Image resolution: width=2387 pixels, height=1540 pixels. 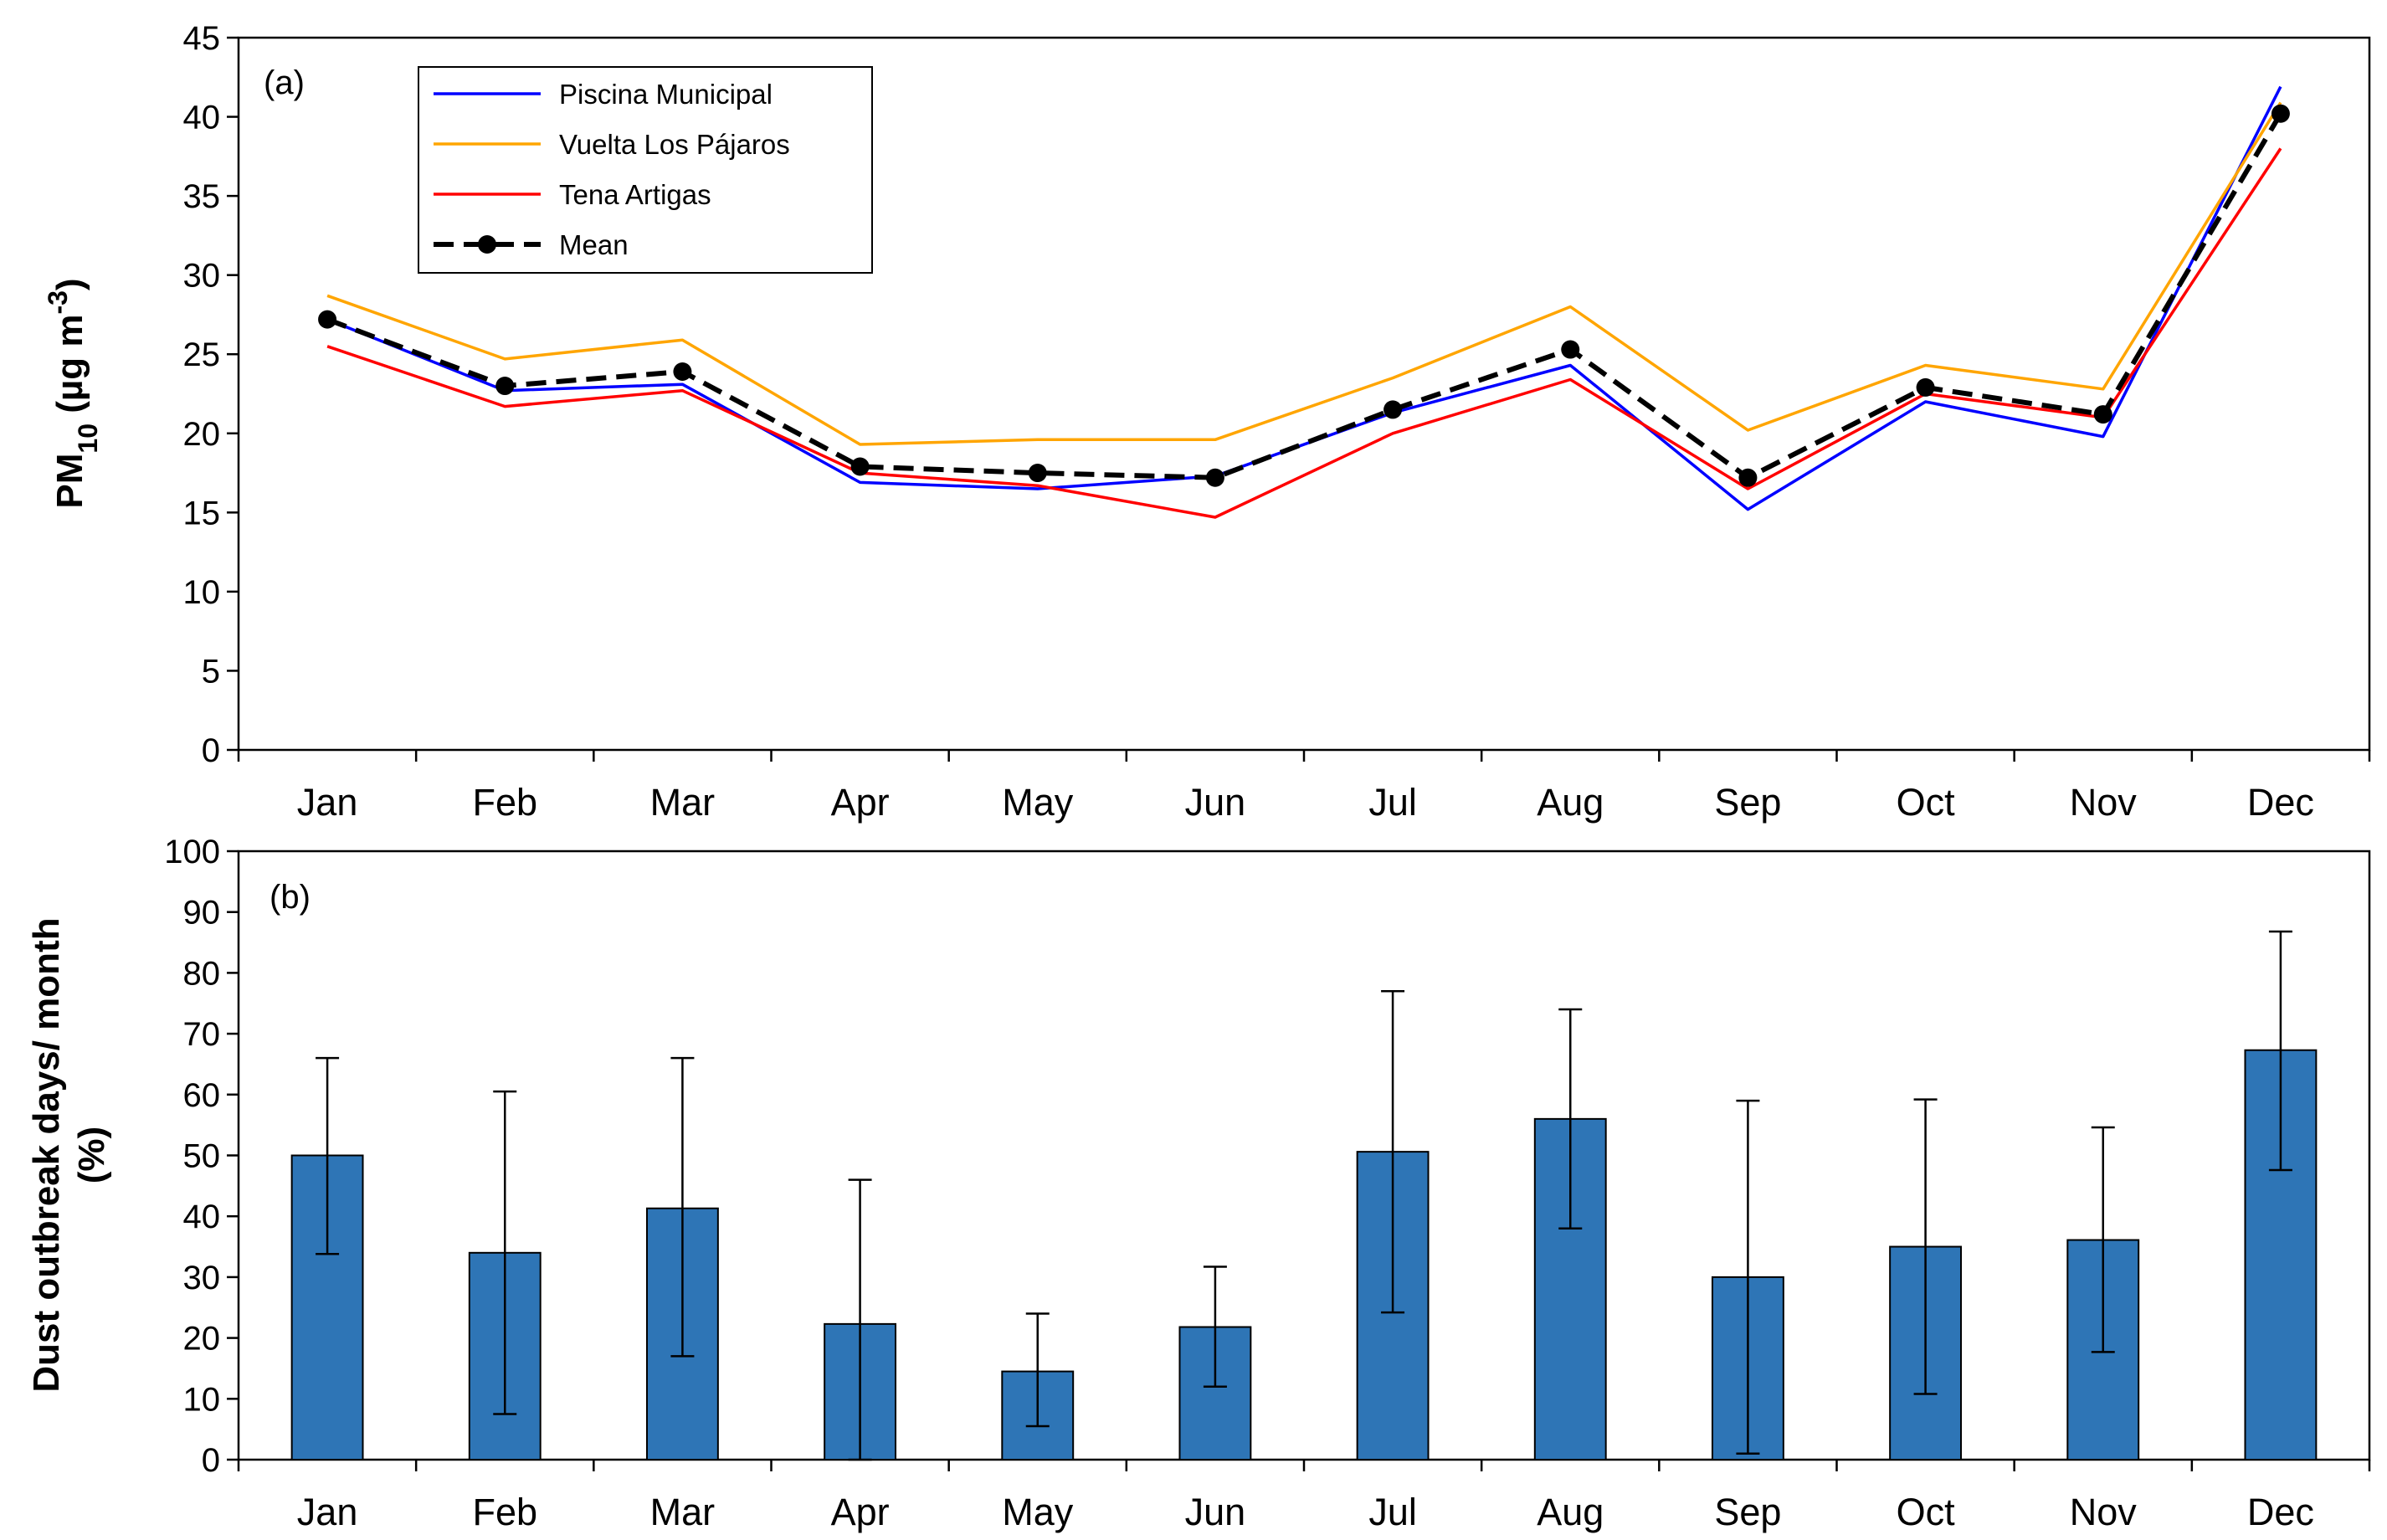 I want to click on y-tick-label: 35, so click(x=202, y=196).